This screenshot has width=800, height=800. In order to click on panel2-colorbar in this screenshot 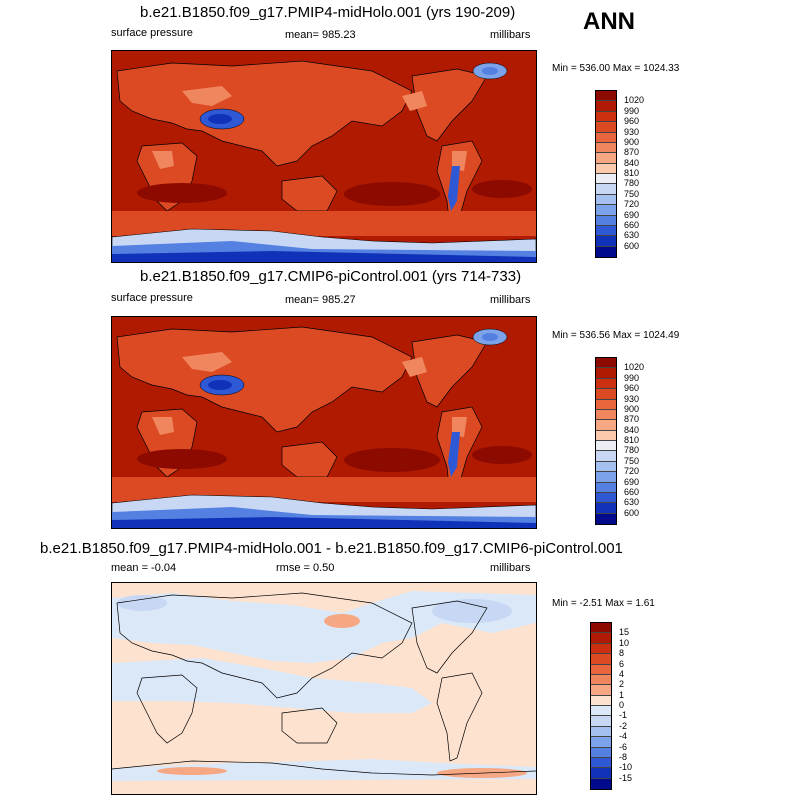, I will do `click(606, 441)`.